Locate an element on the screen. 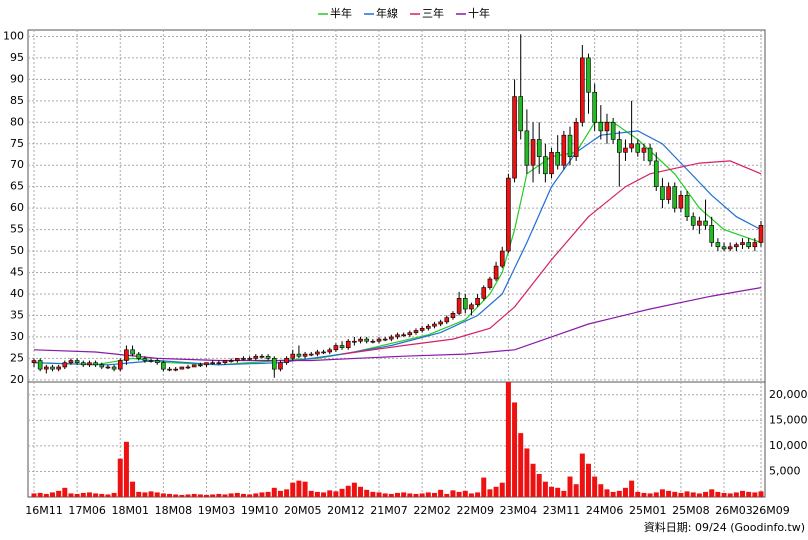 The height and width of the screenshot is (540, 808). x-tick-label: 18M08 is located at coordinates (174, 510).